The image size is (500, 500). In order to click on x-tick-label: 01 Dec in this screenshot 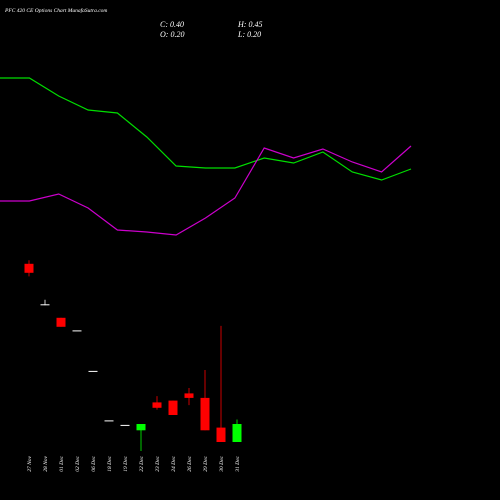, I will do `click(62, 463)`.